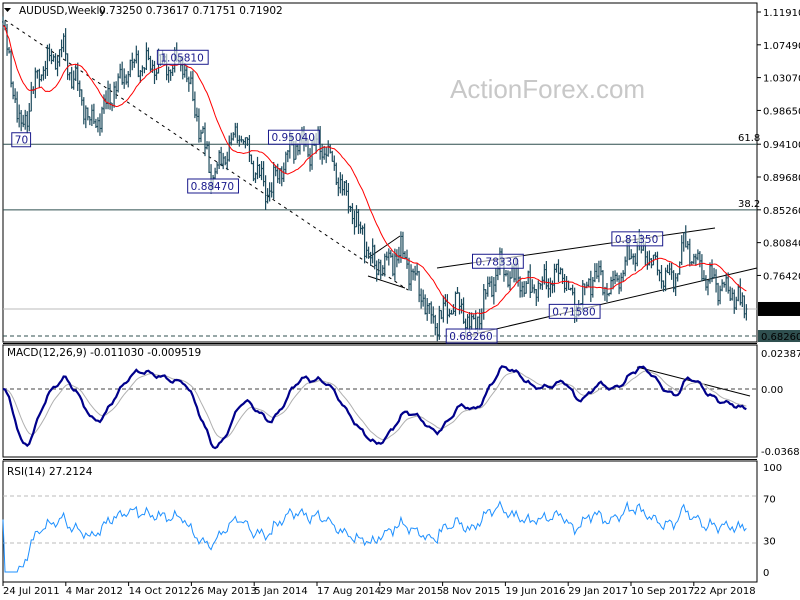 Image resolution: width=800 pixels, height=600 pixels. Describe the element at coordinates (50, 472) in the screenshot. I see `rsi-title: RSI(14) 27.2124` at that location.